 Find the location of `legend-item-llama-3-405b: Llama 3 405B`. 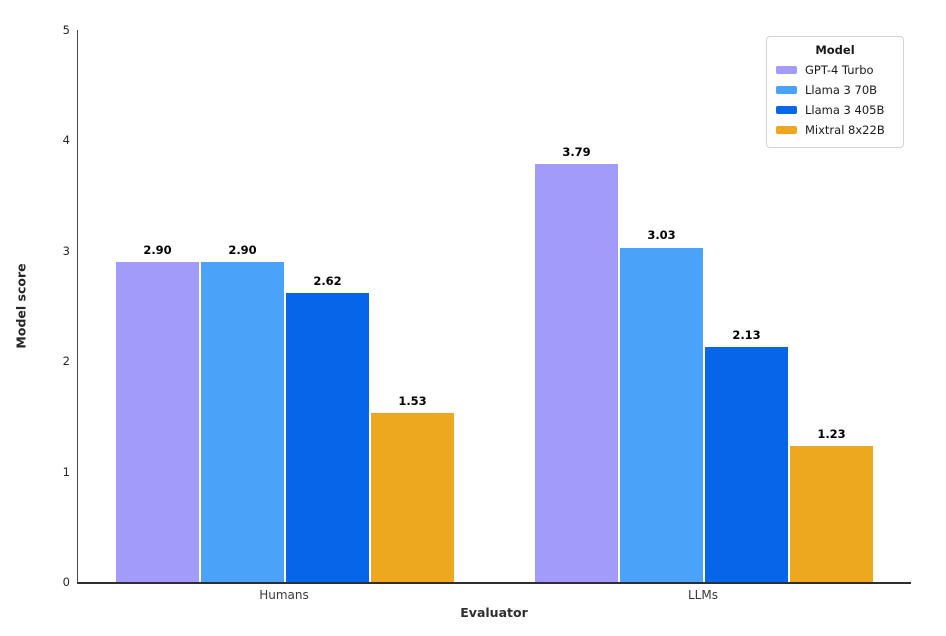

legend-item-llama-3-405b: Llama 3 405B is located at coordinates (835, 110).